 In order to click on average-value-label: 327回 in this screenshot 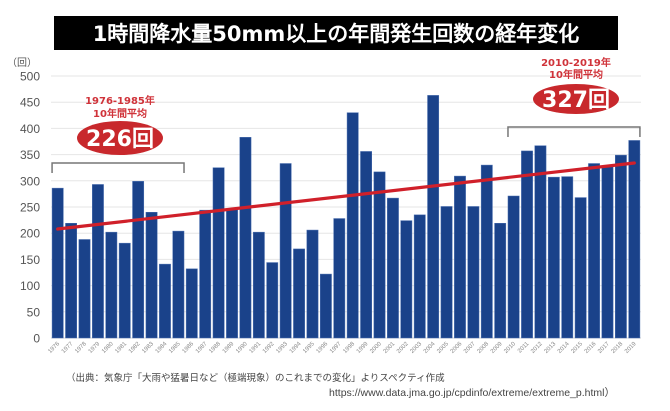, I will do `click(576, 100)`.